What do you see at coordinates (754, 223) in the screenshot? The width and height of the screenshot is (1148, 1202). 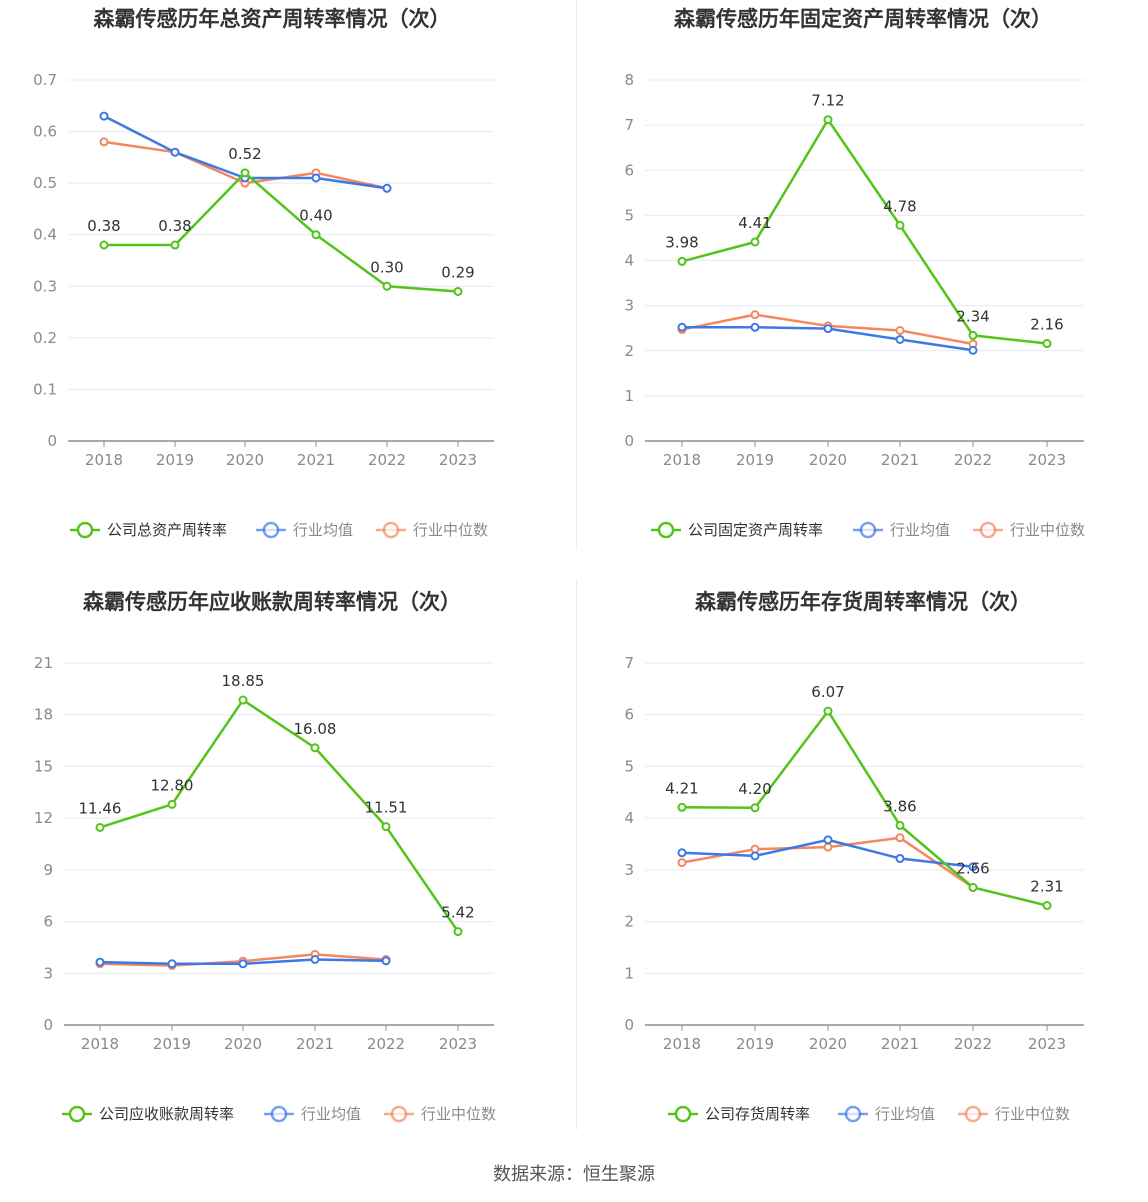 I see `data-label: 4.41` at bounding box center [754, 223].